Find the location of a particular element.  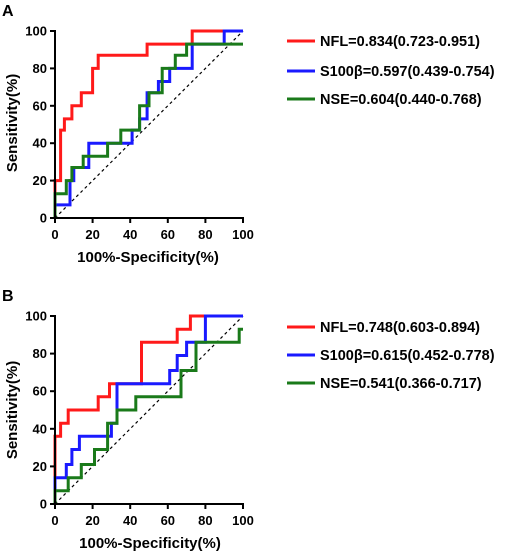

panel-a-reference-line is located at coordinates (149, 124).